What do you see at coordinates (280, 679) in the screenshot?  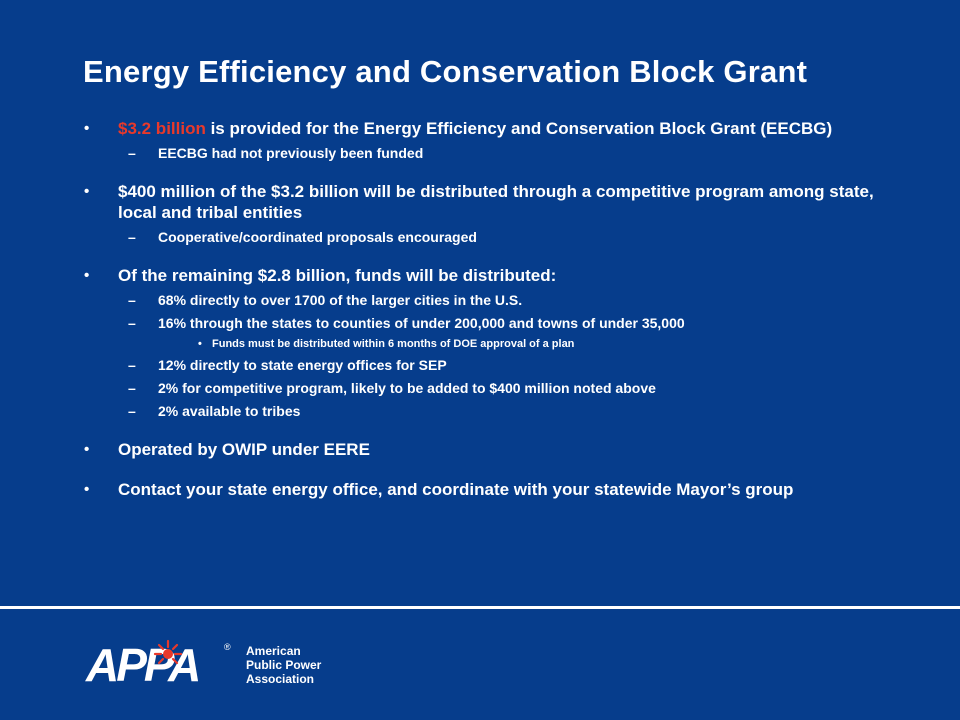 I see `org-line: Association` at bounding box center [280, 679].